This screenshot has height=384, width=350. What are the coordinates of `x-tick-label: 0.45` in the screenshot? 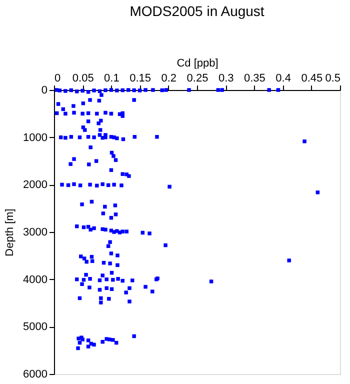 It's located at (312, 78).